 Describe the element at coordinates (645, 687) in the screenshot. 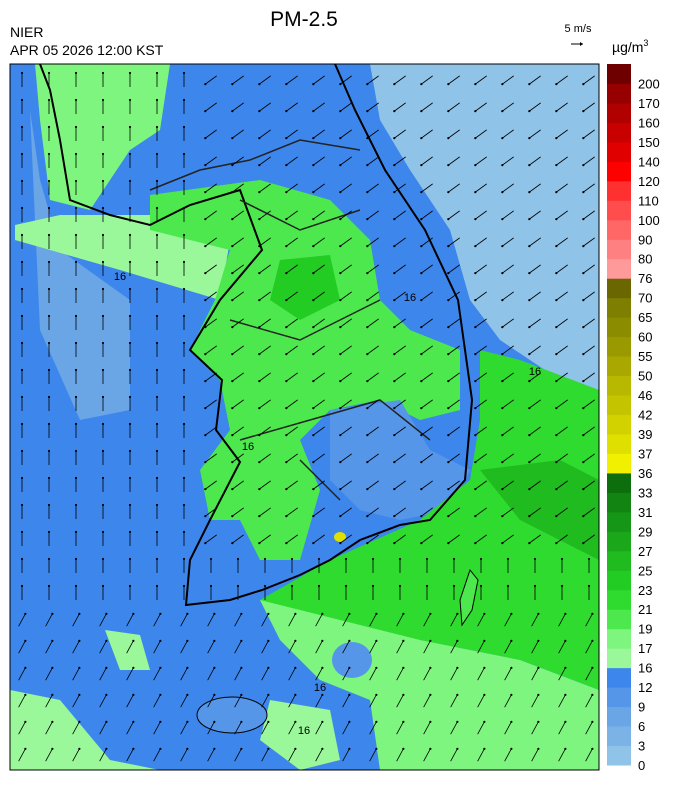

I see `colorbar-label: 12` at that location.